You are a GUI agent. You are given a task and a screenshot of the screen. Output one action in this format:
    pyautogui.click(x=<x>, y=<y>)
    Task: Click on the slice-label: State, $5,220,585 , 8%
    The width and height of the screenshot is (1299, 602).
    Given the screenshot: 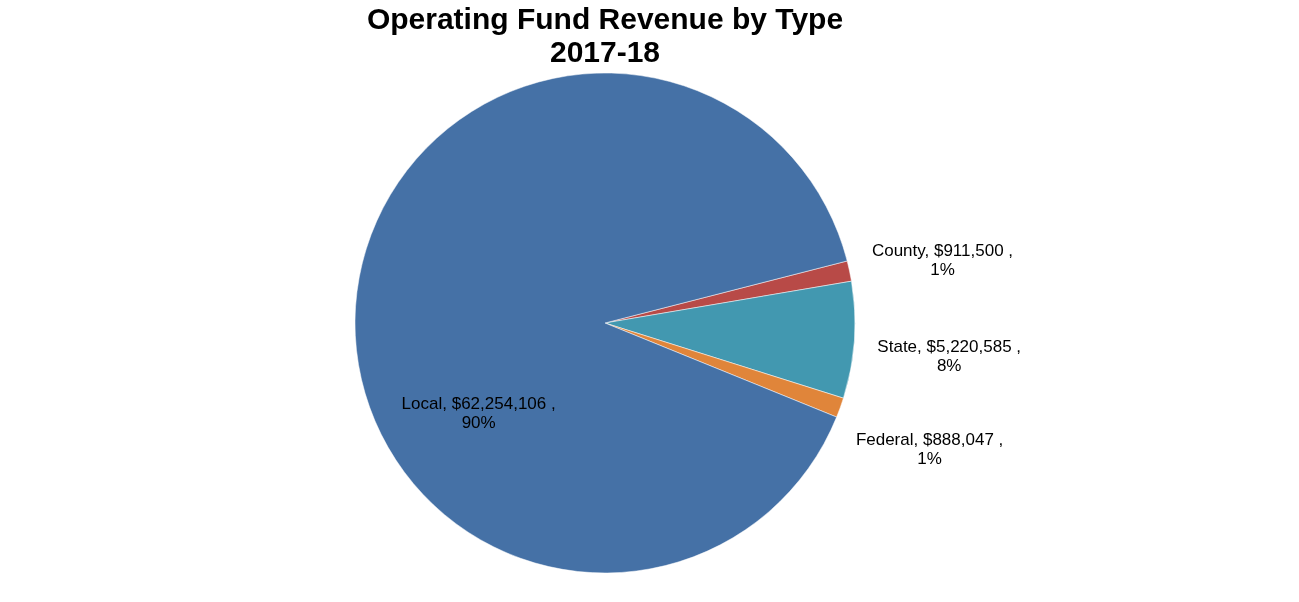 What is the action you would take?
    pyautogui.click(x=949, y=355)
    